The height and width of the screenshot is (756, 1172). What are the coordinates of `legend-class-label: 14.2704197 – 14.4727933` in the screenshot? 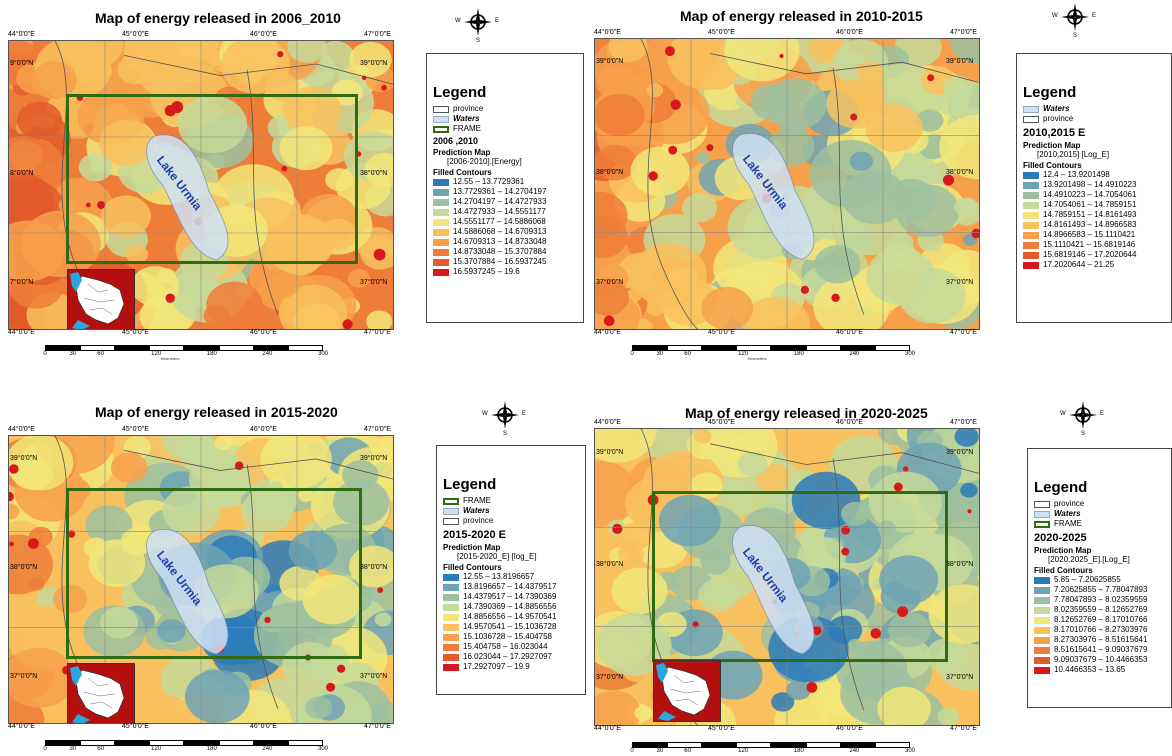 It's located at (500, 201).